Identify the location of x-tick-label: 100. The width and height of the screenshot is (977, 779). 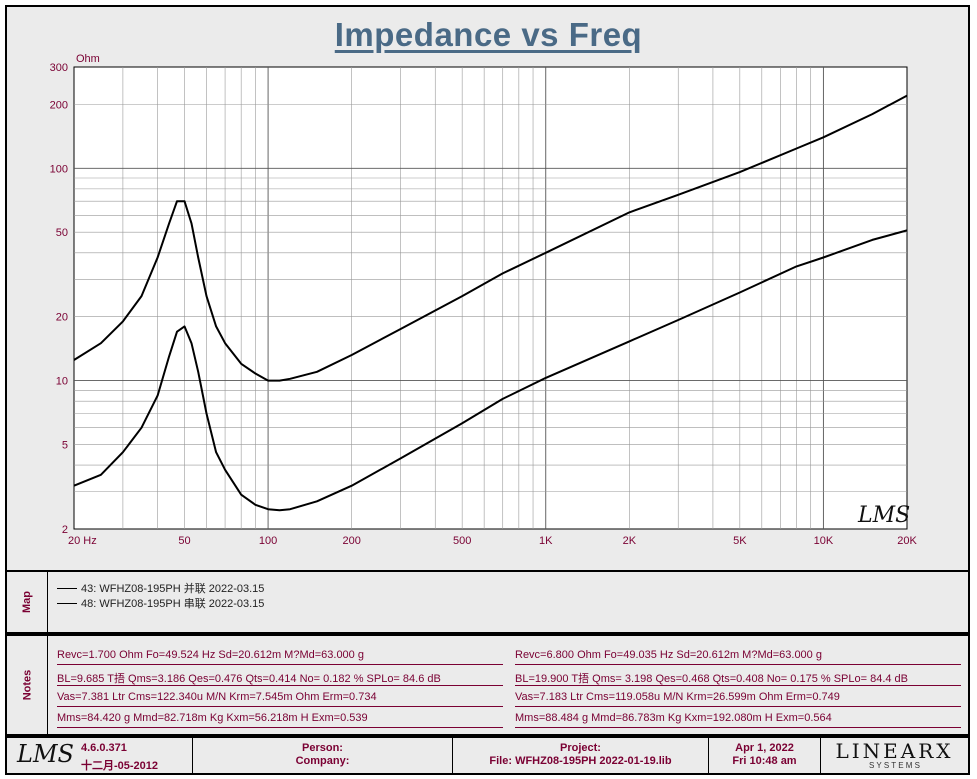
(268, 541).